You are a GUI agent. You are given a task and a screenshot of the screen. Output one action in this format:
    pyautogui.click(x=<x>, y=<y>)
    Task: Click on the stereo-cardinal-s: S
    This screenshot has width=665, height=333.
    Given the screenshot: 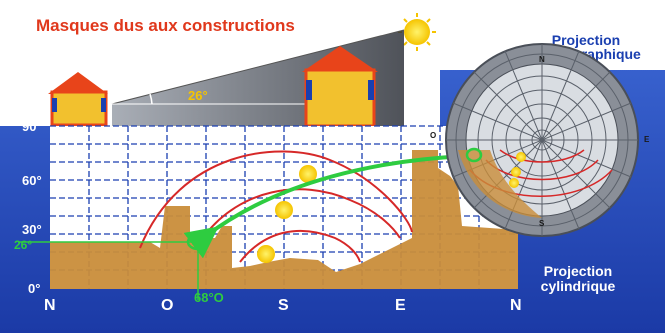 What is the action you would take?
    pyautogui.click(x=542, y=223)
    